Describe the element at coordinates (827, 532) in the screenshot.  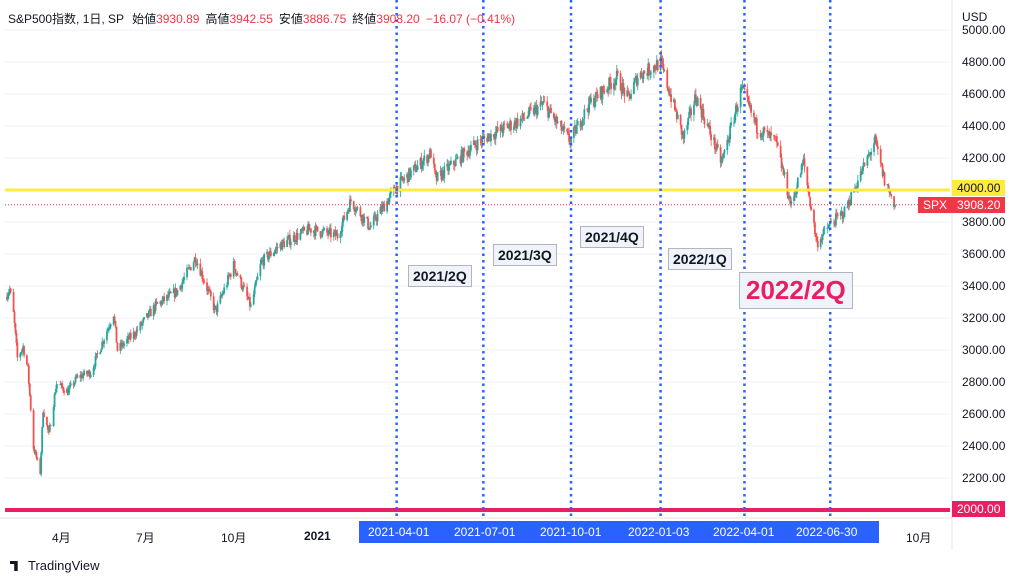
I see `quarter-date-5: 2022-06-30` at that location.